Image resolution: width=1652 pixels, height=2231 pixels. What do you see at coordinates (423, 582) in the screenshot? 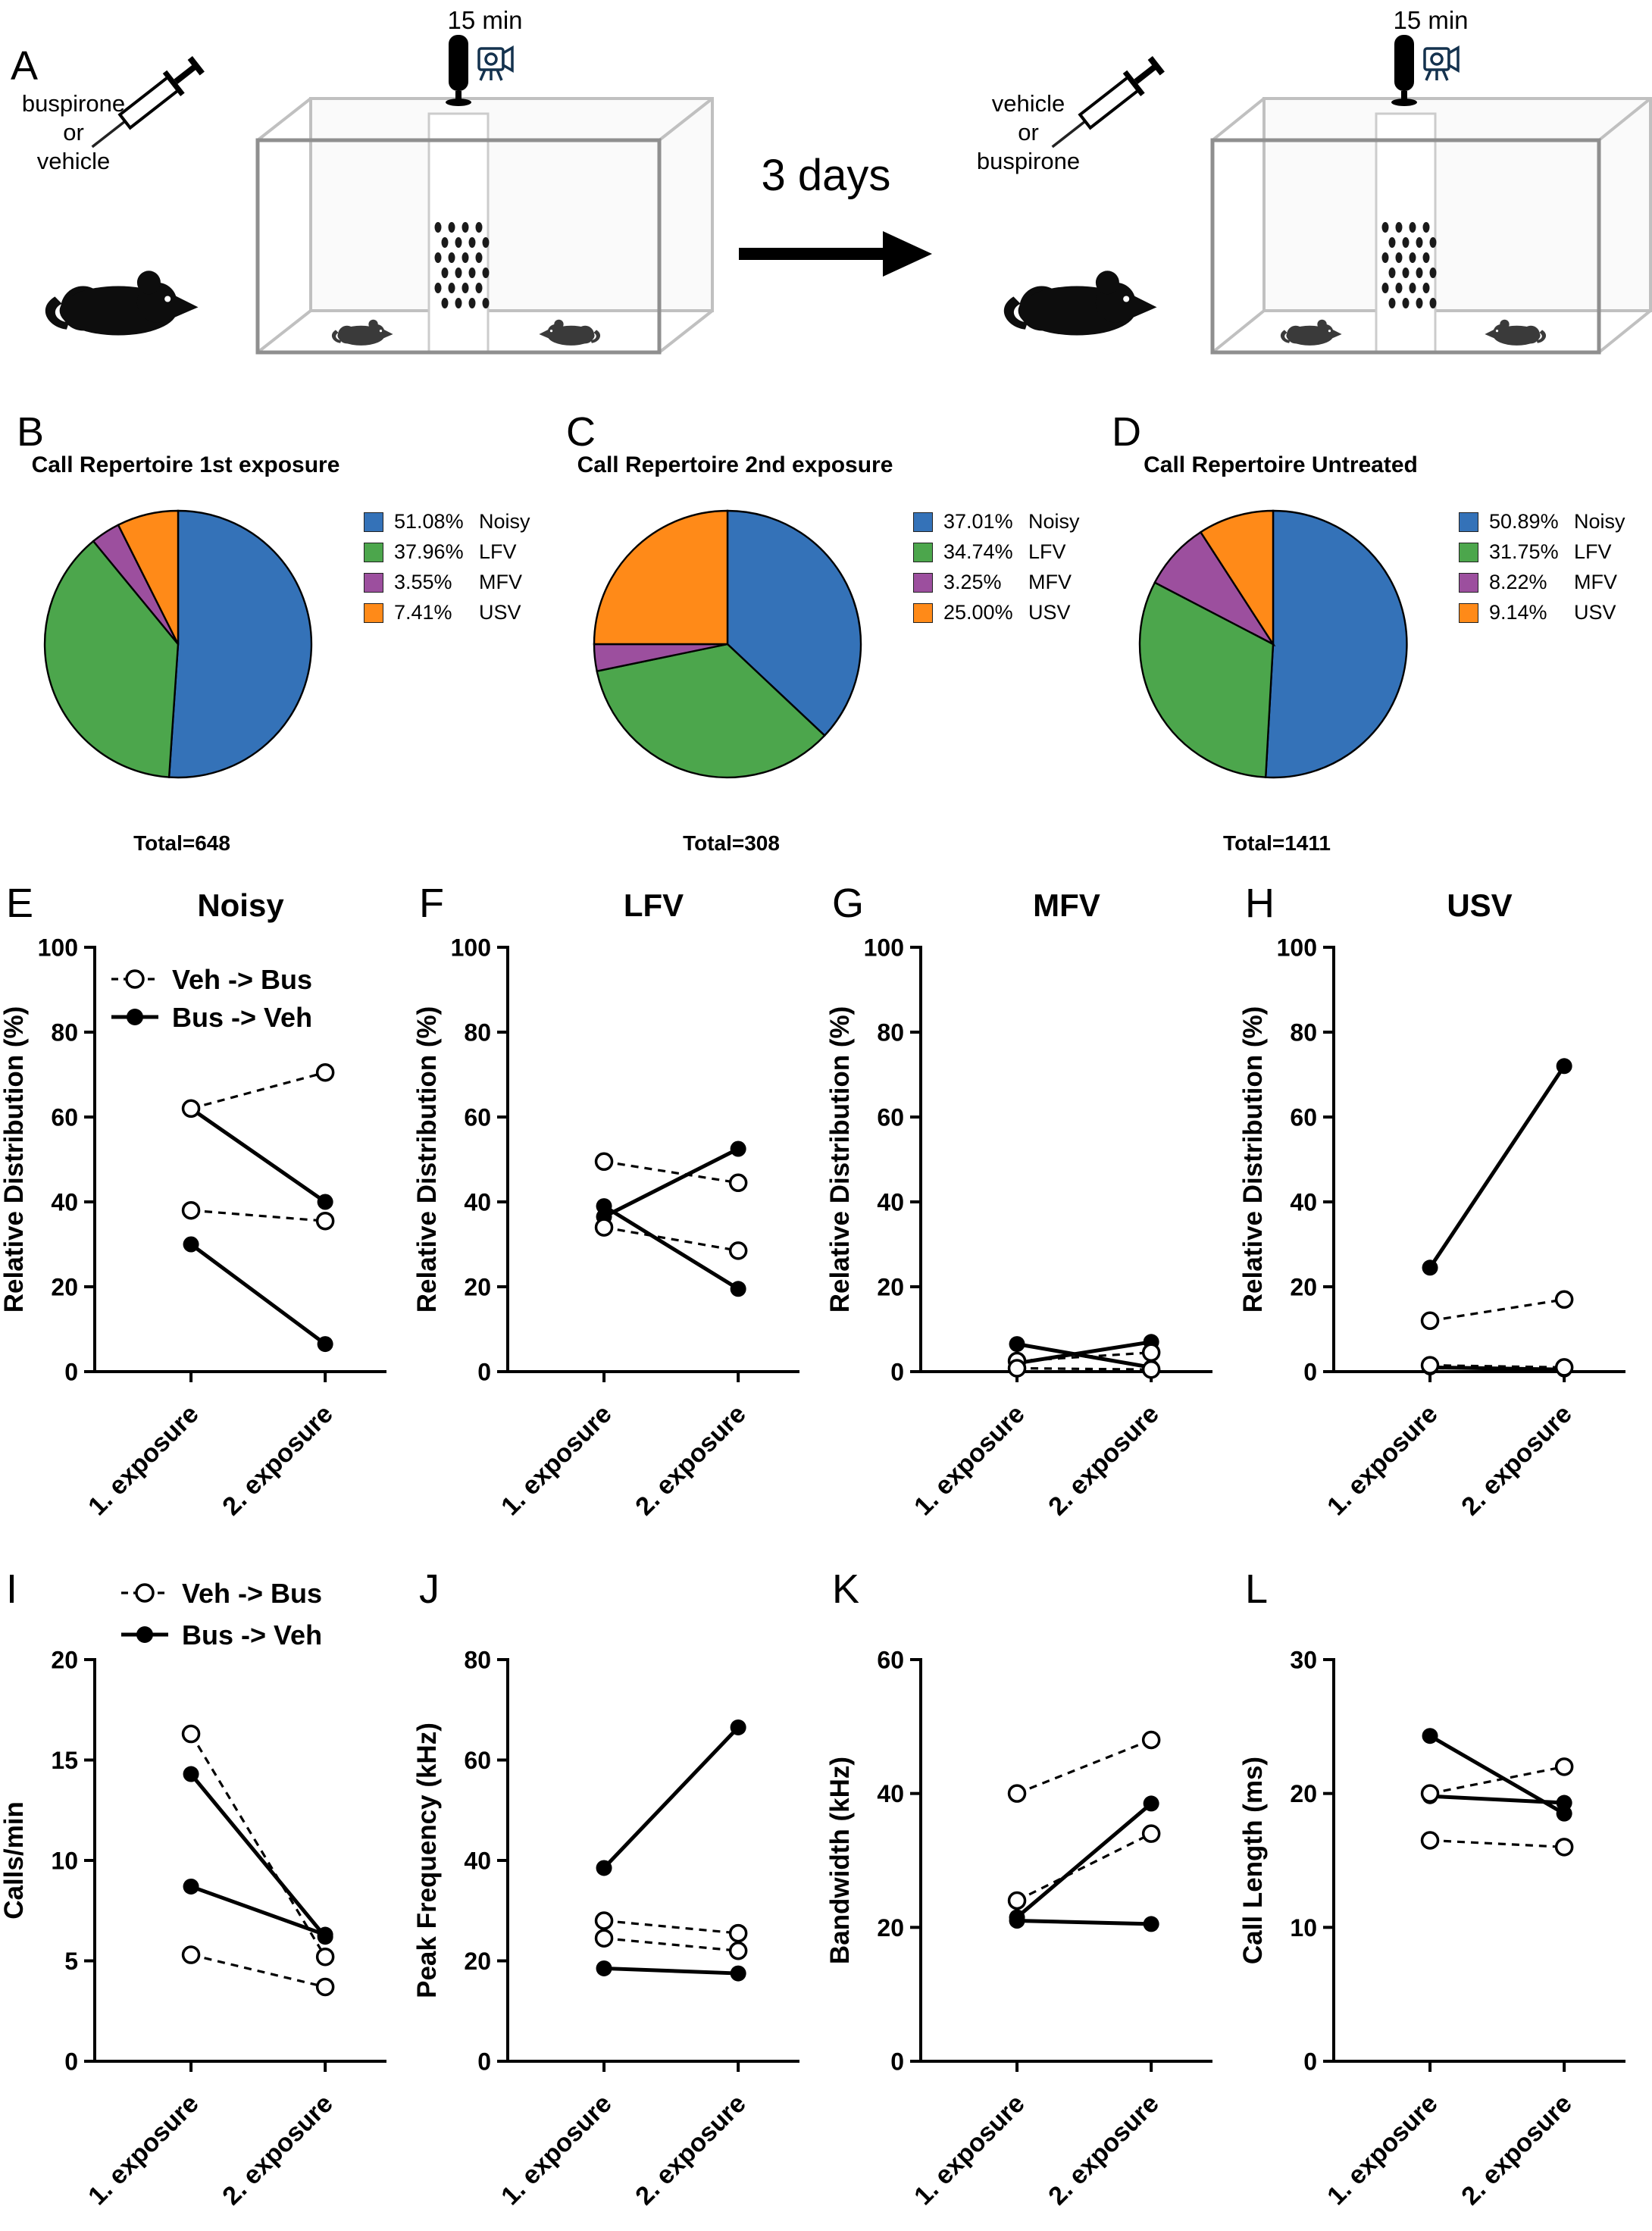
I see `legend-percent: 3.55%` at bounding box center [423, 582].